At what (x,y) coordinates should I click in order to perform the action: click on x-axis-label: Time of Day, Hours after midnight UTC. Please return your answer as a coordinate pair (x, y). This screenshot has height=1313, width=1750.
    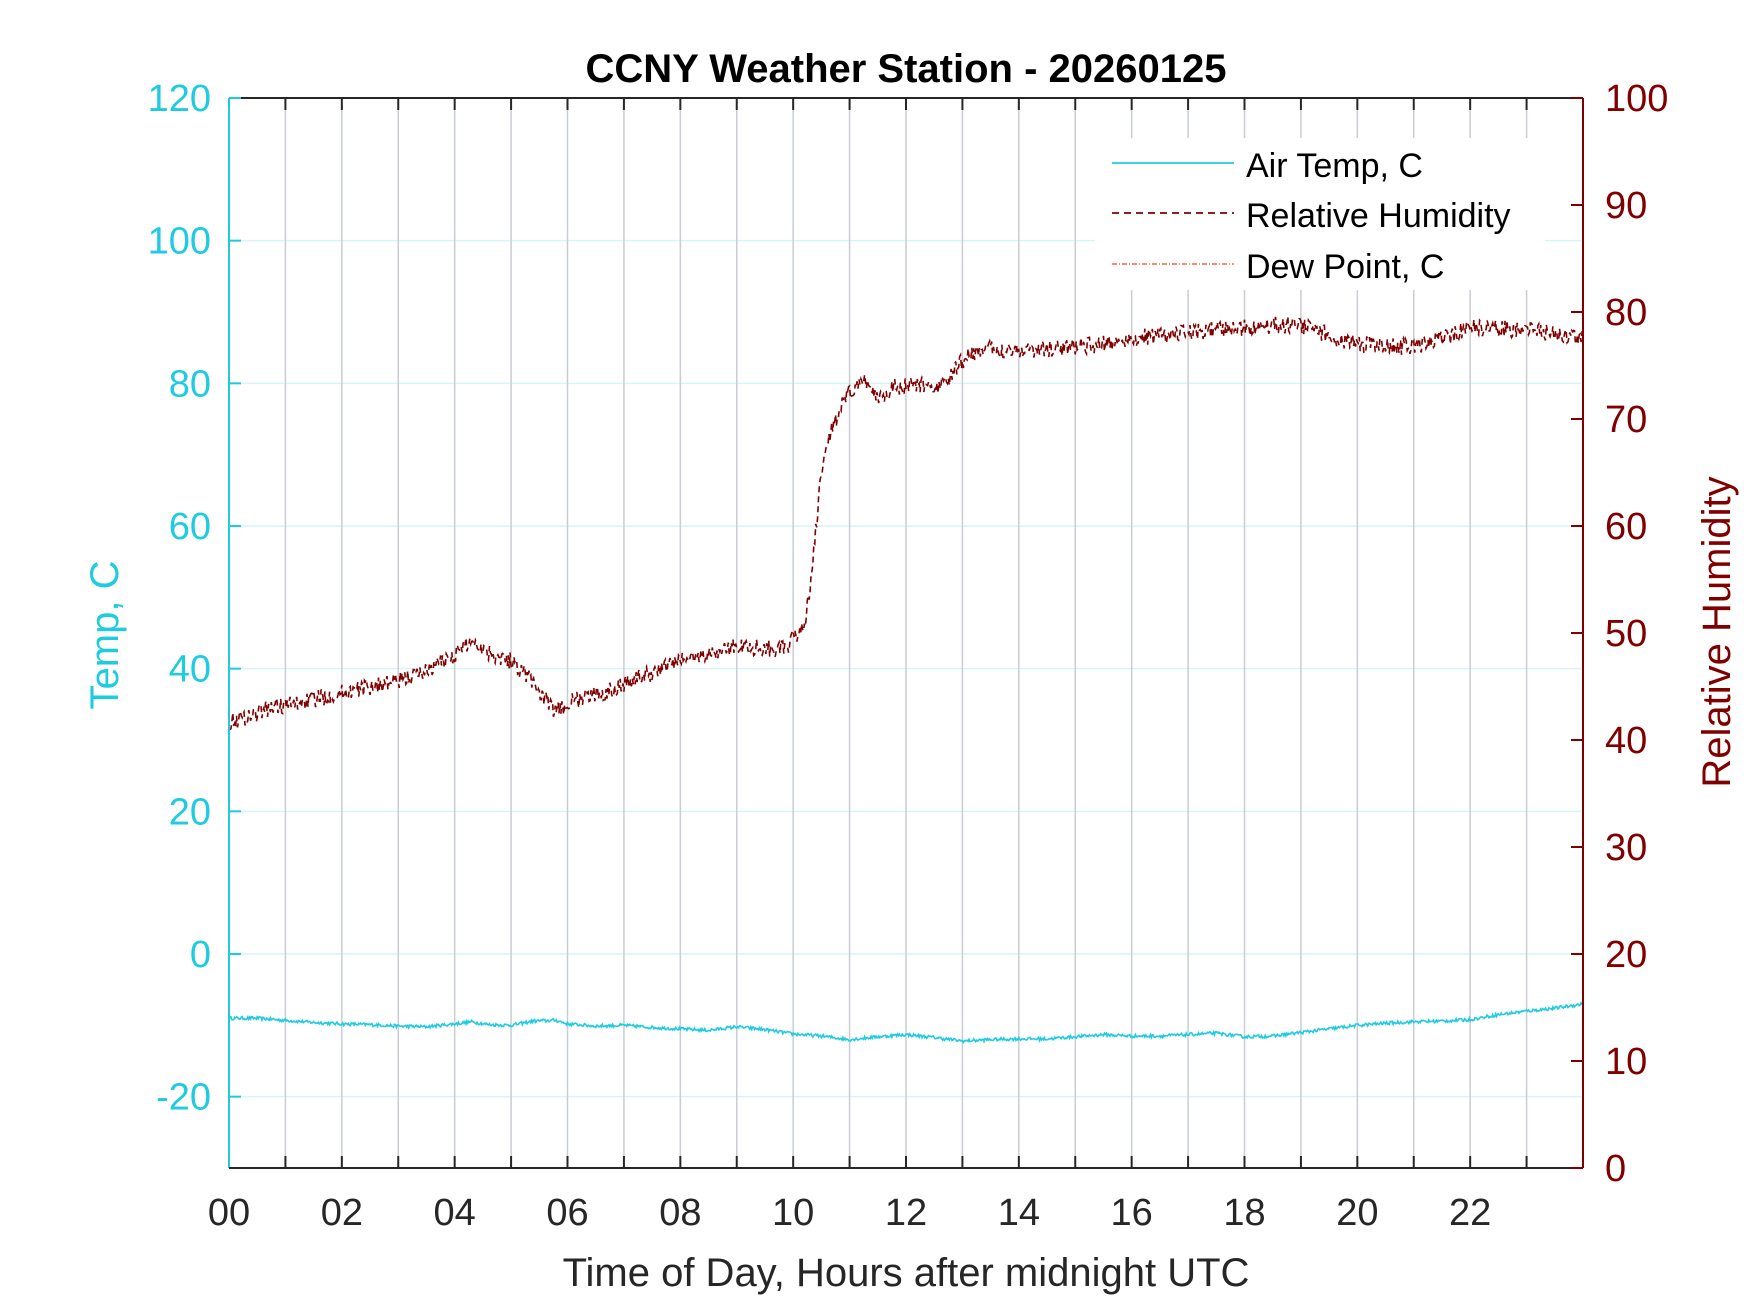
    Looking at the image, I should click on (906, 1273).